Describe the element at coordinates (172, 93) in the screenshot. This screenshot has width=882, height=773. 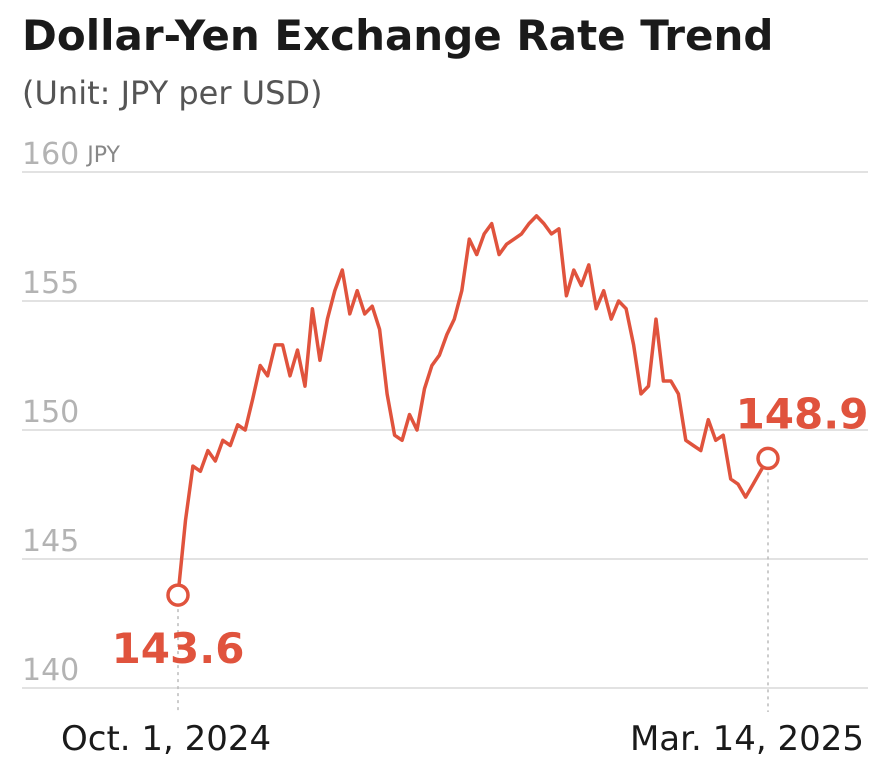
I see `chart-subtitle: (Unit: JPY per USD)` at that location.